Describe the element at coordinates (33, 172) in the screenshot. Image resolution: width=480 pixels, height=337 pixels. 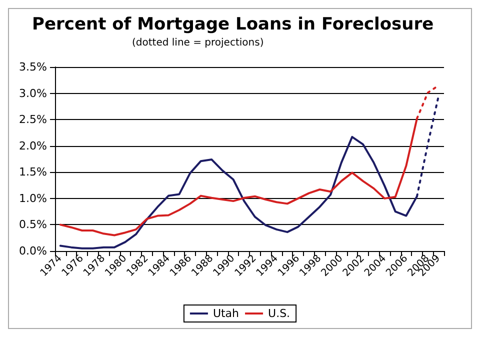
I see `y-tick-label: 1.5%` at that location.